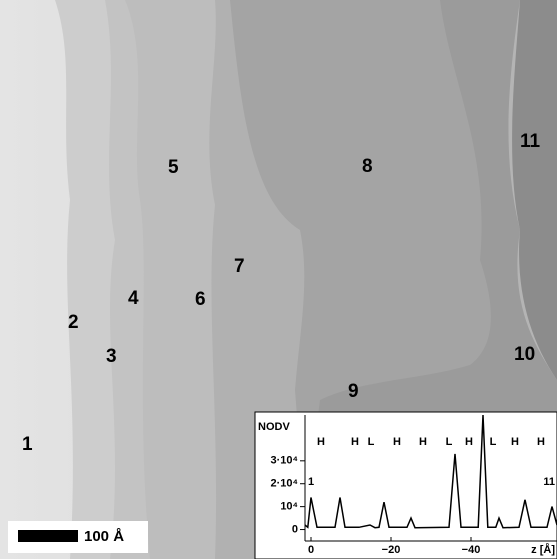 The width and height of the screenshot is (557, 559). Describe the element at coordinates (274, 427) in the screenshot. I see `y-axis-label: NODV` at that location.